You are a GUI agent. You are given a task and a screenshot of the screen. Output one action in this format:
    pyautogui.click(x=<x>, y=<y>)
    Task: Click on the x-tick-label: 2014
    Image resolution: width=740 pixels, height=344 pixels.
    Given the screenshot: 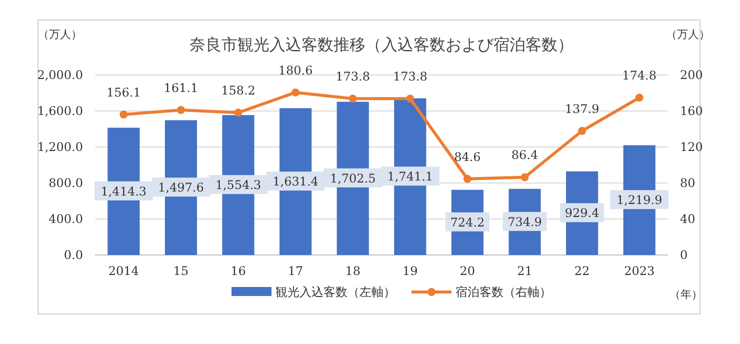 What is the action you would take?
    pyautogui.click(x=124, y=271)
    